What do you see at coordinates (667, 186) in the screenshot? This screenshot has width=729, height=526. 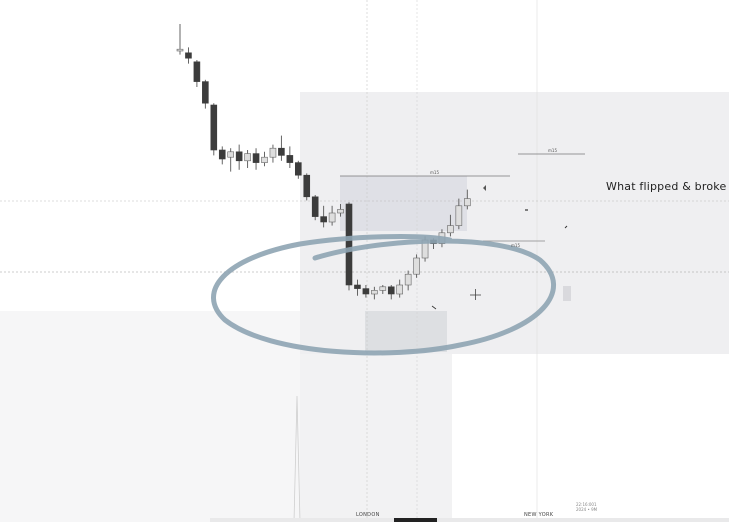 I see `annotation-text: What flipped & broke t` at bounding box center [667, 186].